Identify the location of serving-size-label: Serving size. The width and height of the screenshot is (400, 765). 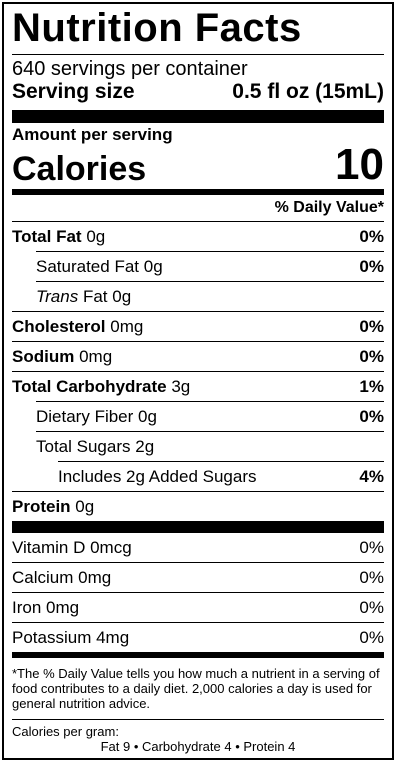
(73, 91).